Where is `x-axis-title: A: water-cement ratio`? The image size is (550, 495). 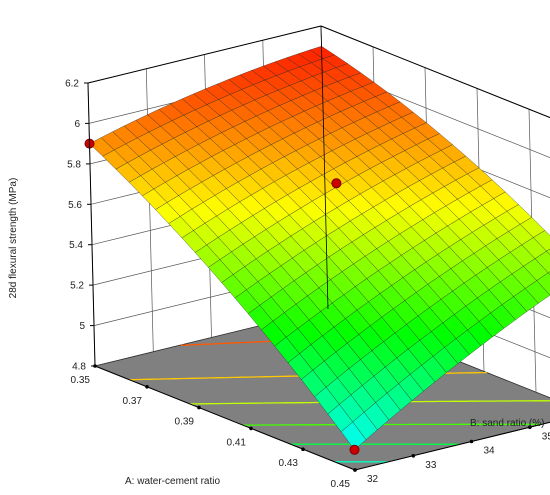 x-axis-title: A: water-cement ratio is located at coordinates (172, 481).